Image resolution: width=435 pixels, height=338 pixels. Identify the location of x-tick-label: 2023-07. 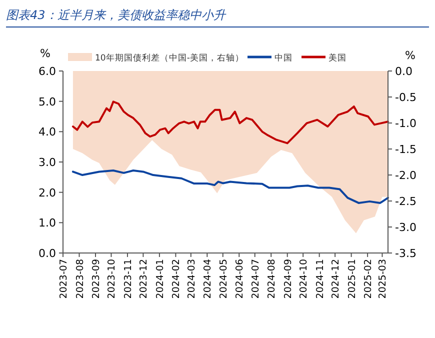
(64, 279).